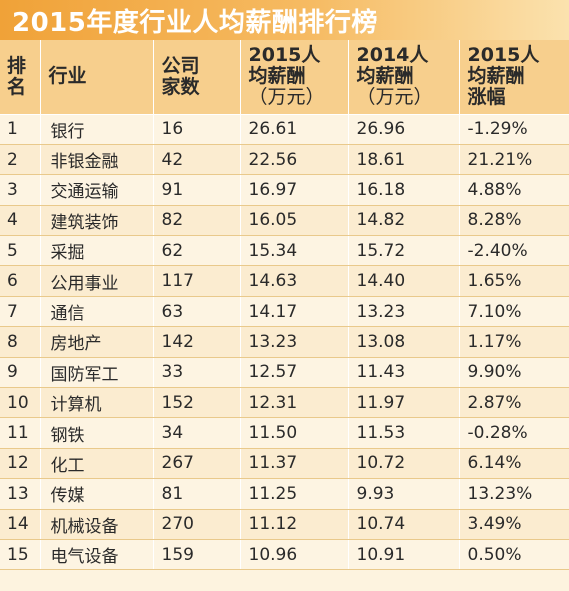 The image size is (569, 591). I want to click on salary-2015-cell: 13.23, so click(294, 342).